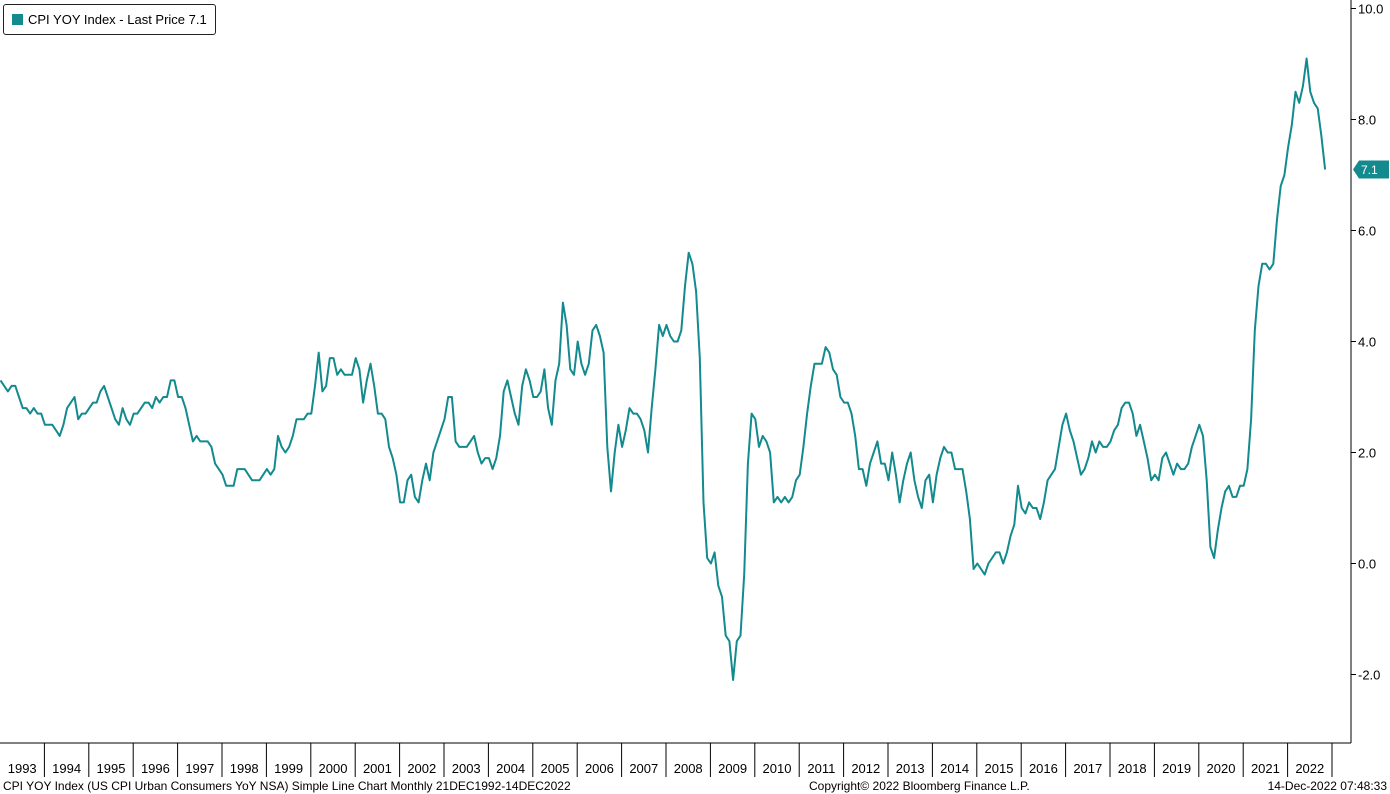 Image resolution: width=1390 pixels, height=794 pixels. What do you see at coordinates (1176, 768) in the screenshot?
I see `x-tick-label: 2019` at bounding box center [1176, 768].